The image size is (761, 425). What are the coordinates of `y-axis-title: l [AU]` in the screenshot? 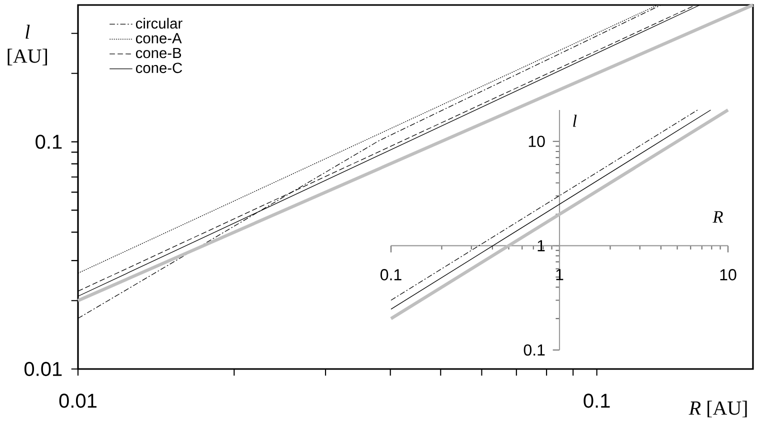 It's located at (27, 45).